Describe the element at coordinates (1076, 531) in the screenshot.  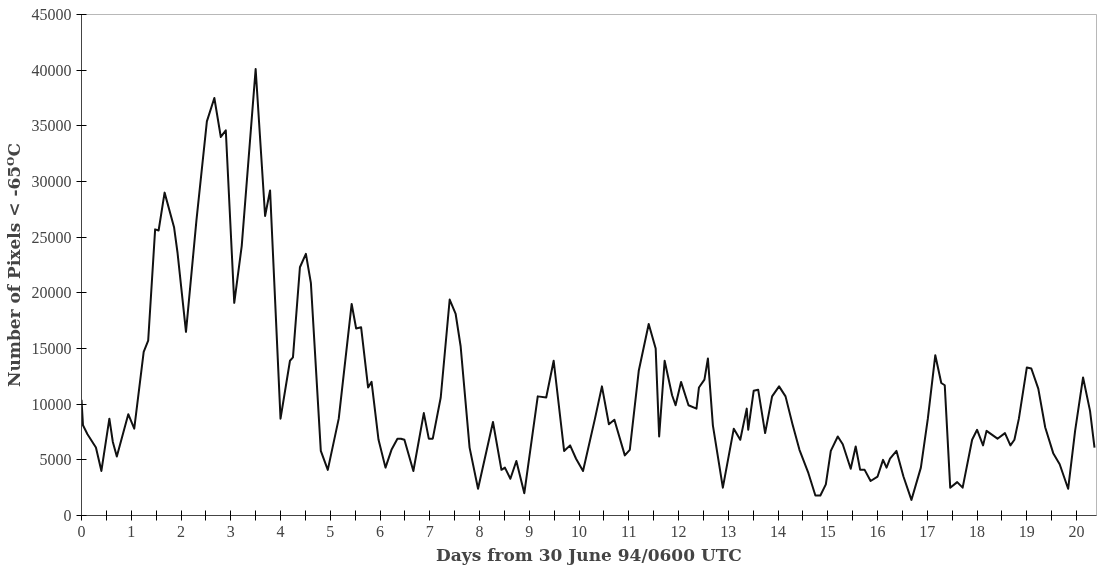
I see `x-tick-label: 20` at that location.